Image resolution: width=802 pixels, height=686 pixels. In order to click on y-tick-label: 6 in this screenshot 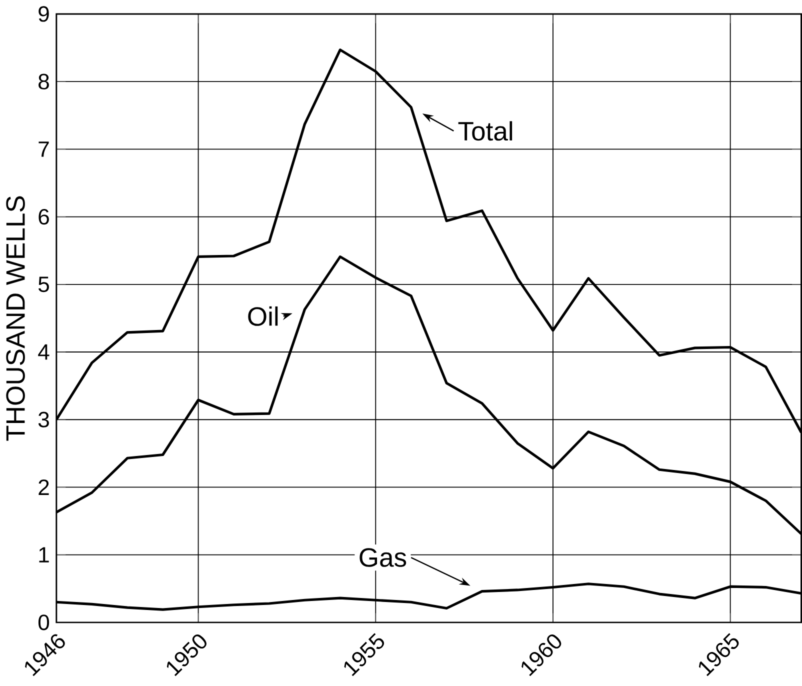, I will do `click(43, 216)`.